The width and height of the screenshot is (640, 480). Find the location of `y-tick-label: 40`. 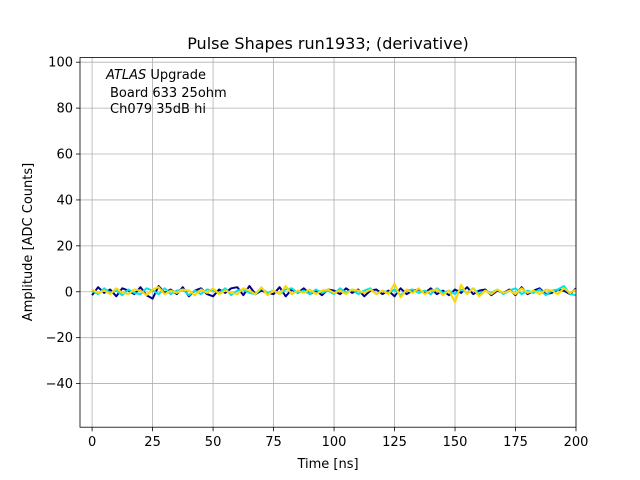

y-tick-label: 40 is located at coordinates (64, 200).